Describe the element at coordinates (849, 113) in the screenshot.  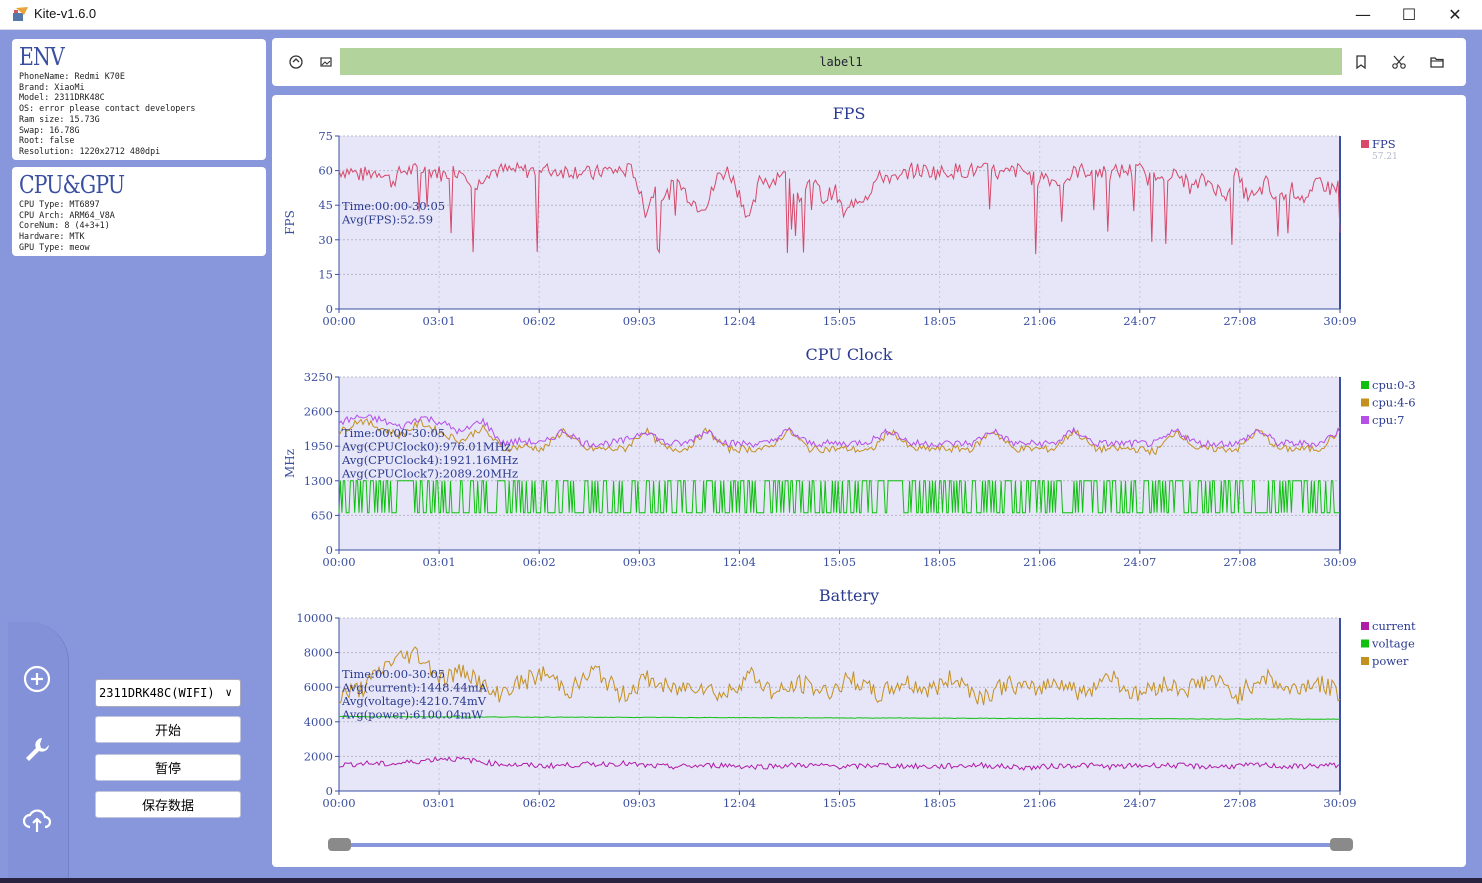
I see `chart-title: FPS` at that location.